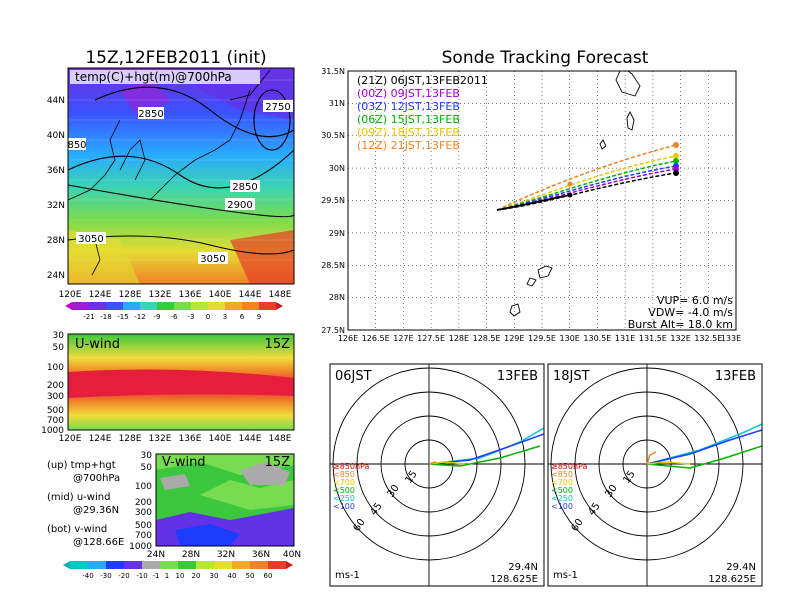 This screenshot has width=792, height=612. Describe the element at coordinates (141, 576) in the screenshot. I see `colorbar-tick: -10` at that location.